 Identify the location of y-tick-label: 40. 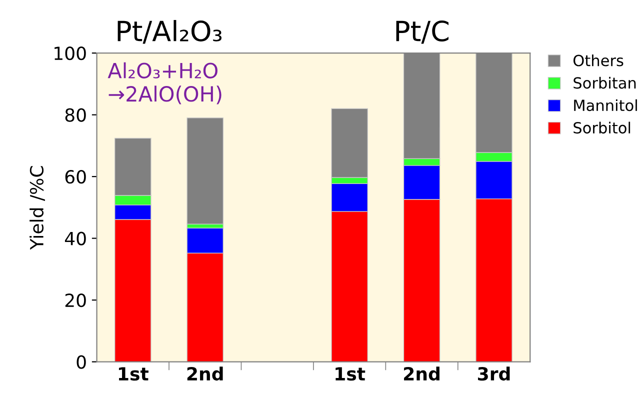
(75, 239).